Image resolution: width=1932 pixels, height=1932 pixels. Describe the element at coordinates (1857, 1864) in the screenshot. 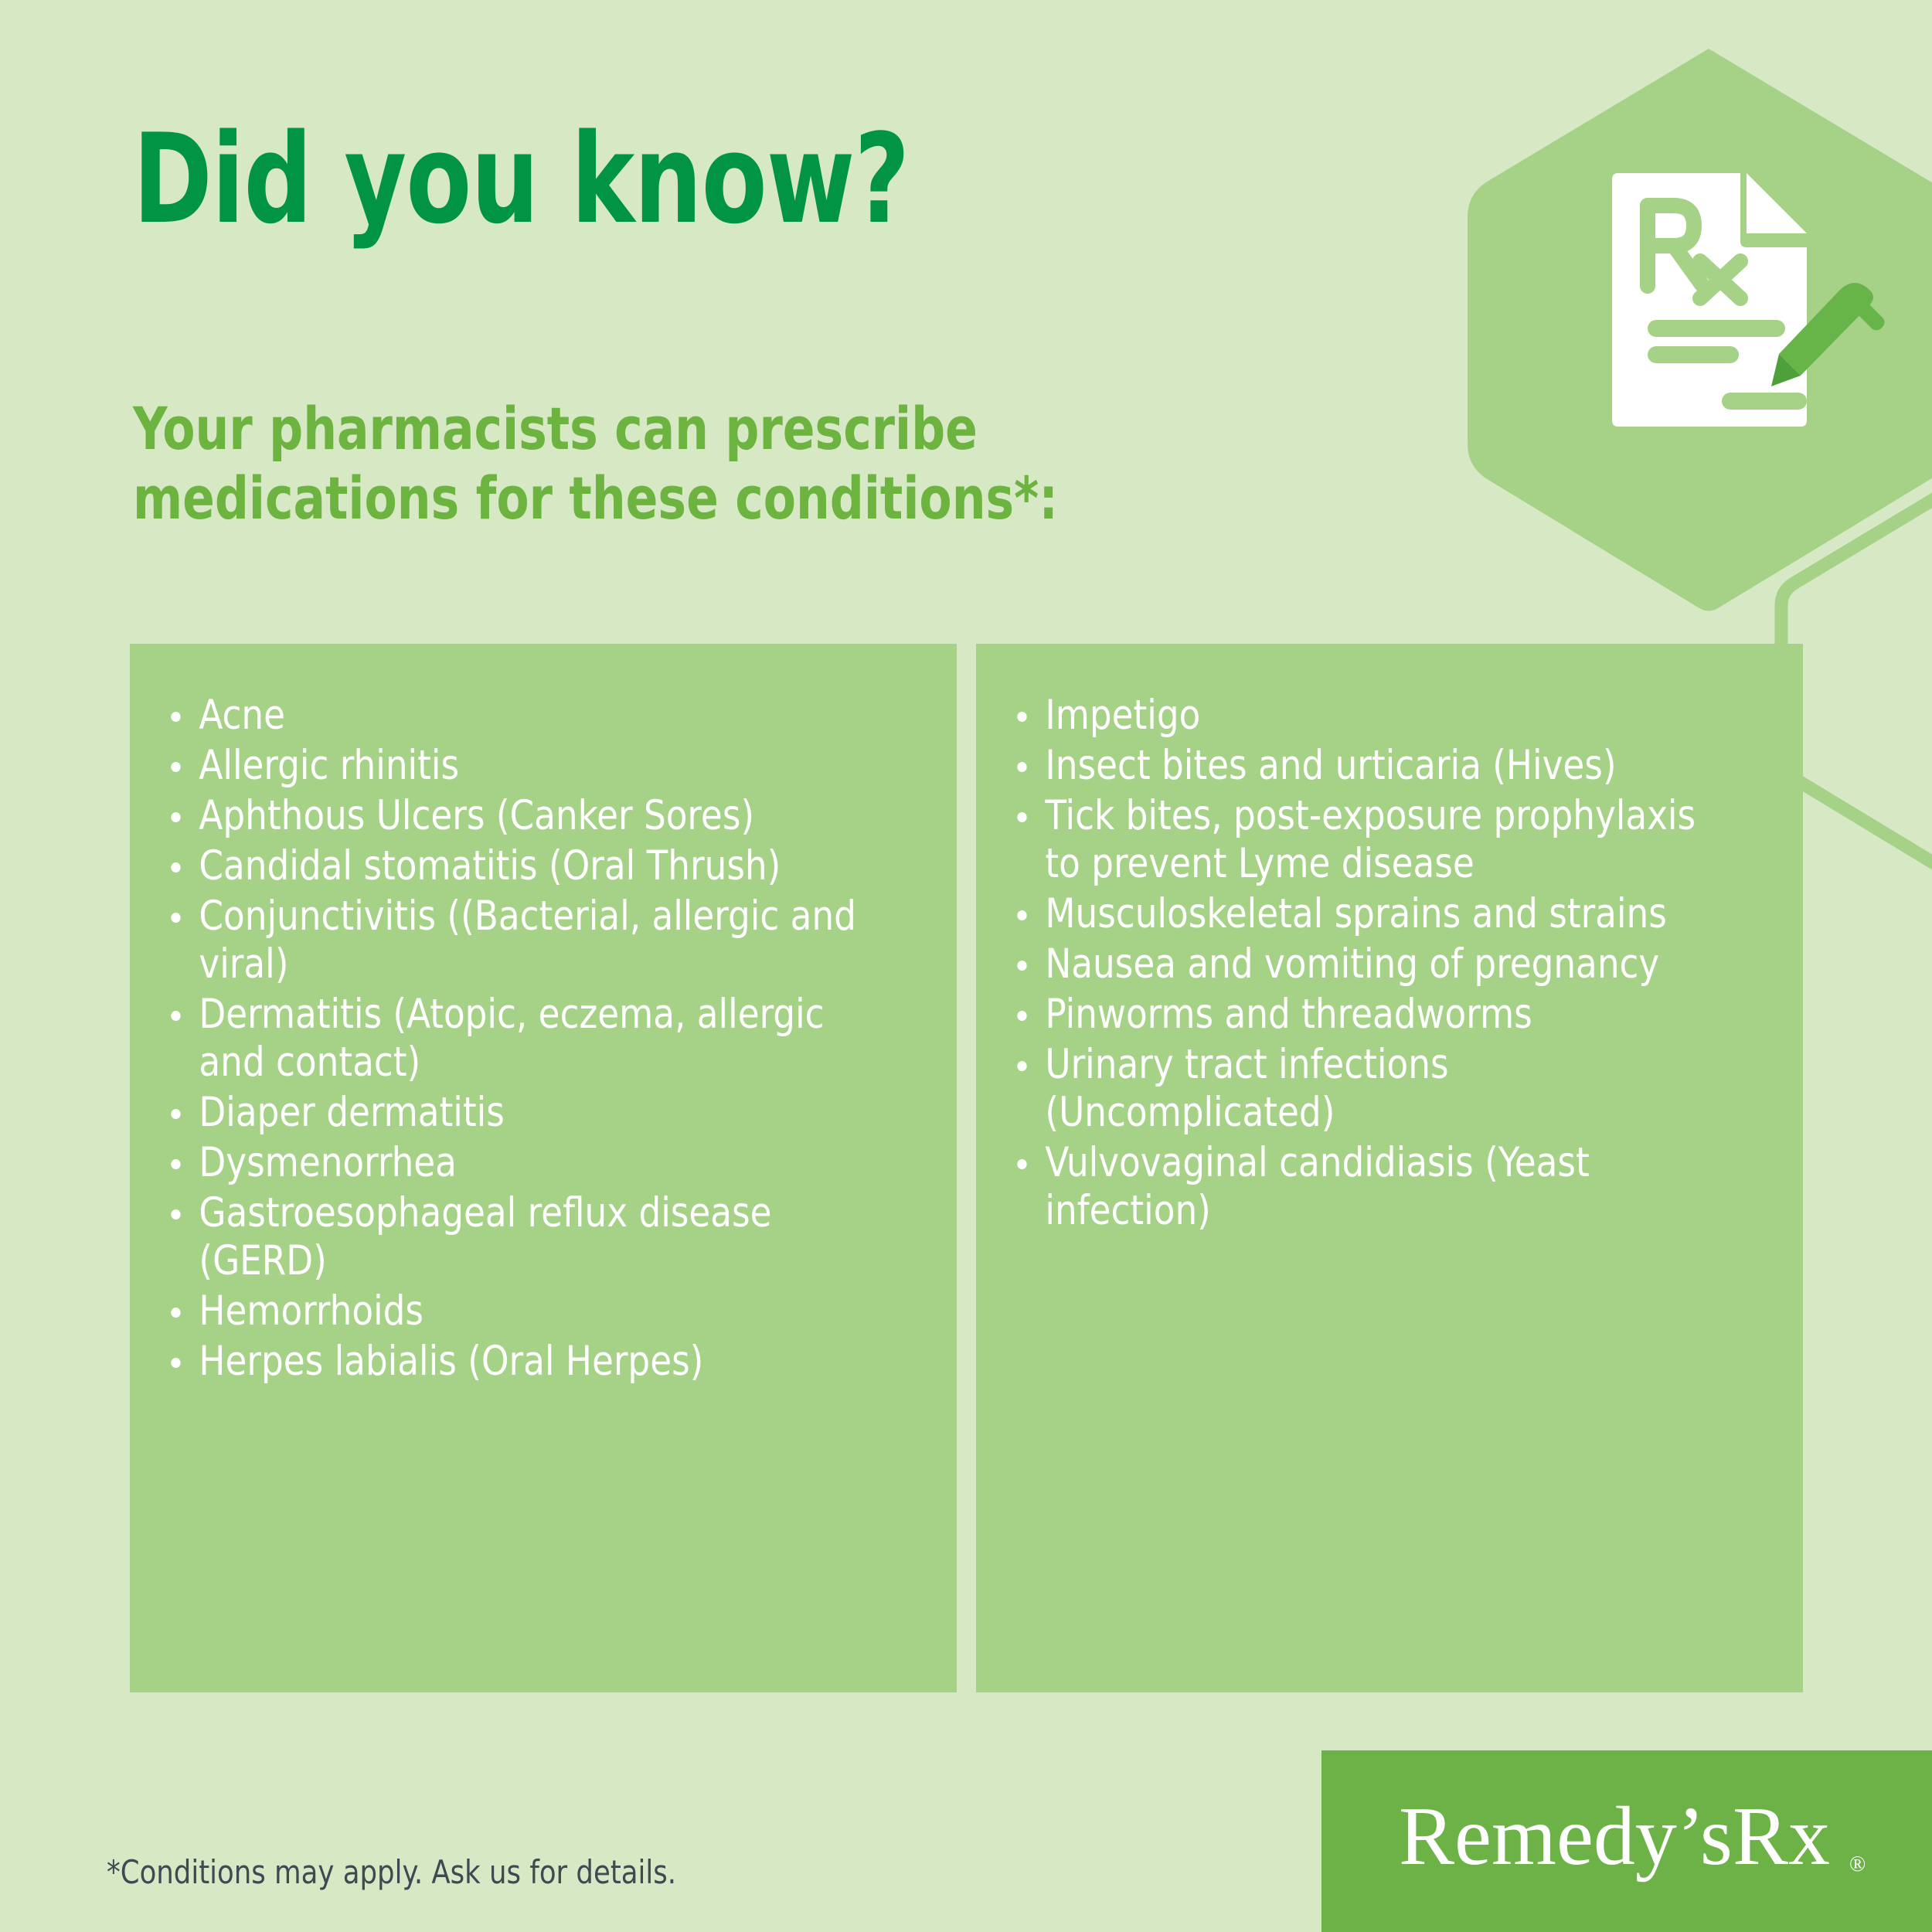

I see `registered-trademark-mark: ®` at that location.